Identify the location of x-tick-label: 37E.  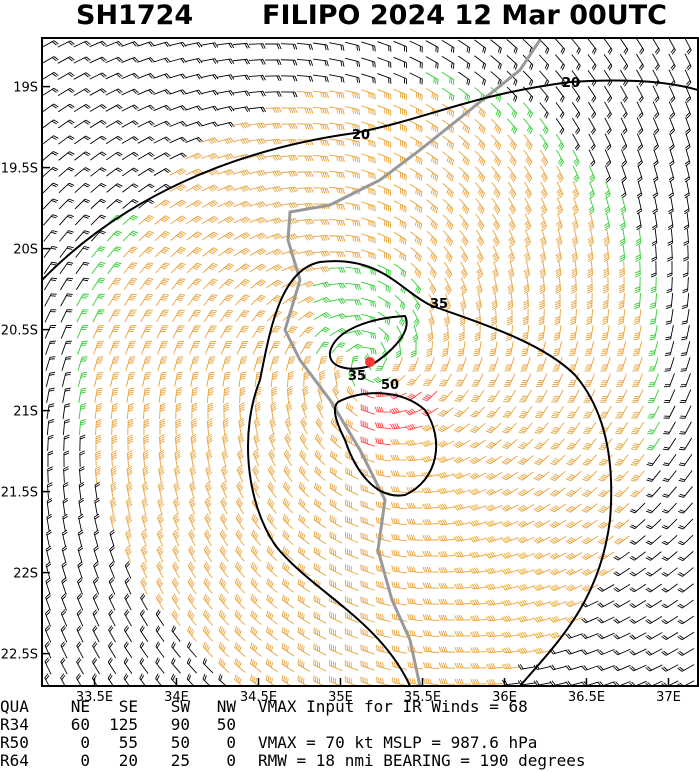
(668, 697).